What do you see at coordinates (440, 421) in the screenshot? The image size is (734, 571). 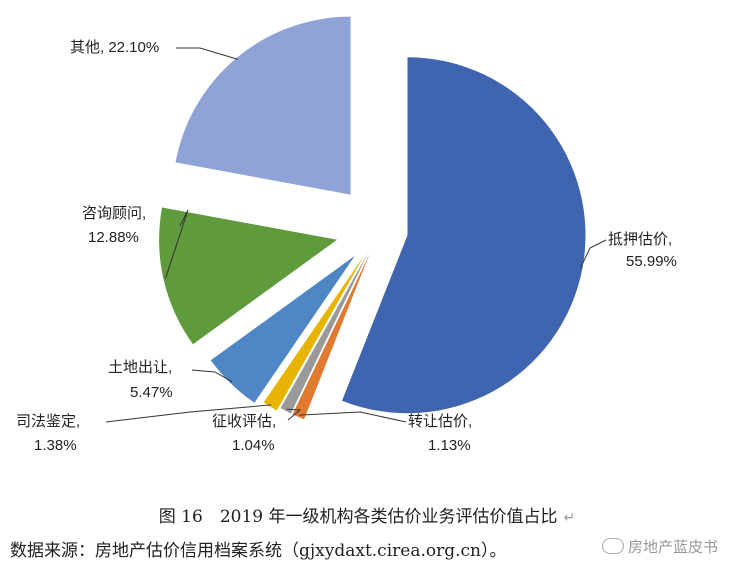 I see `label-transfer-name: 转让估价,` at bounding box center [440, 421].